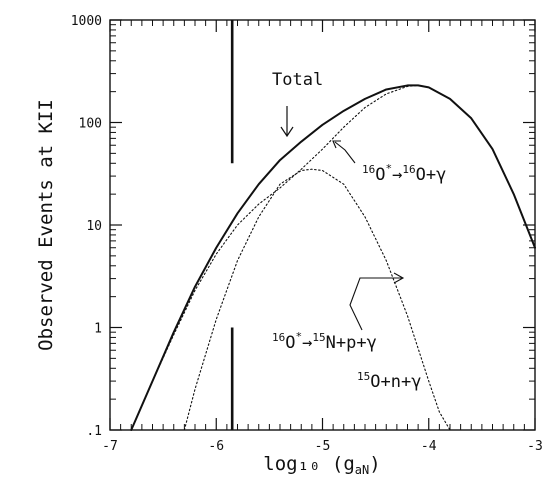  I want to click on x-axis-title-close: ), so click(374, 464).